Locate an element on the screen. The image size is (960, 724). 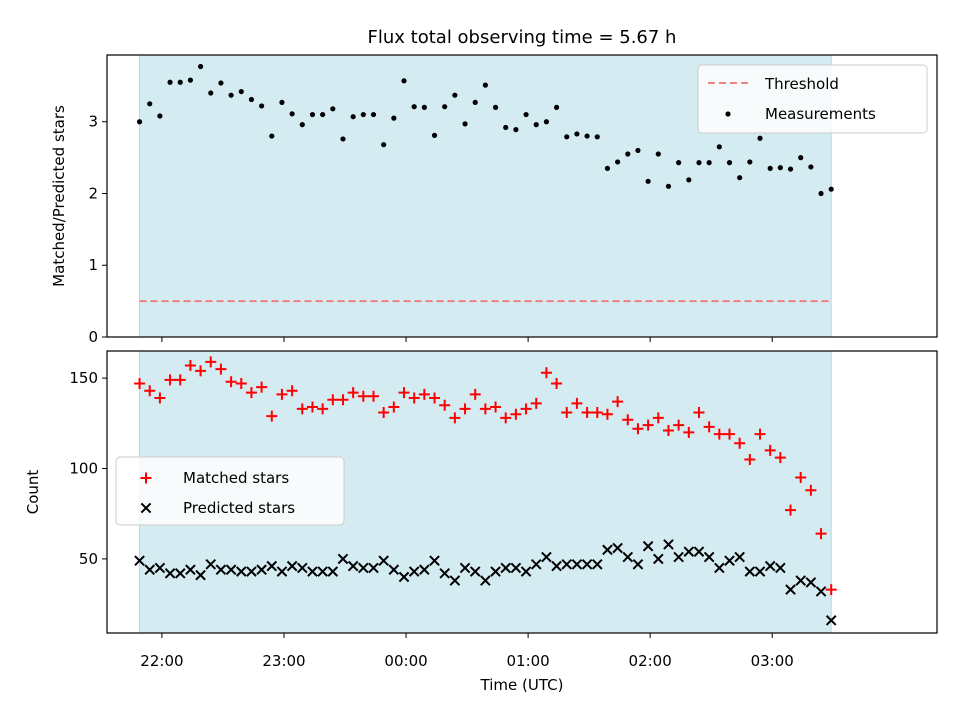
y-tick-label: 150 is located at coordinates (83, 378).